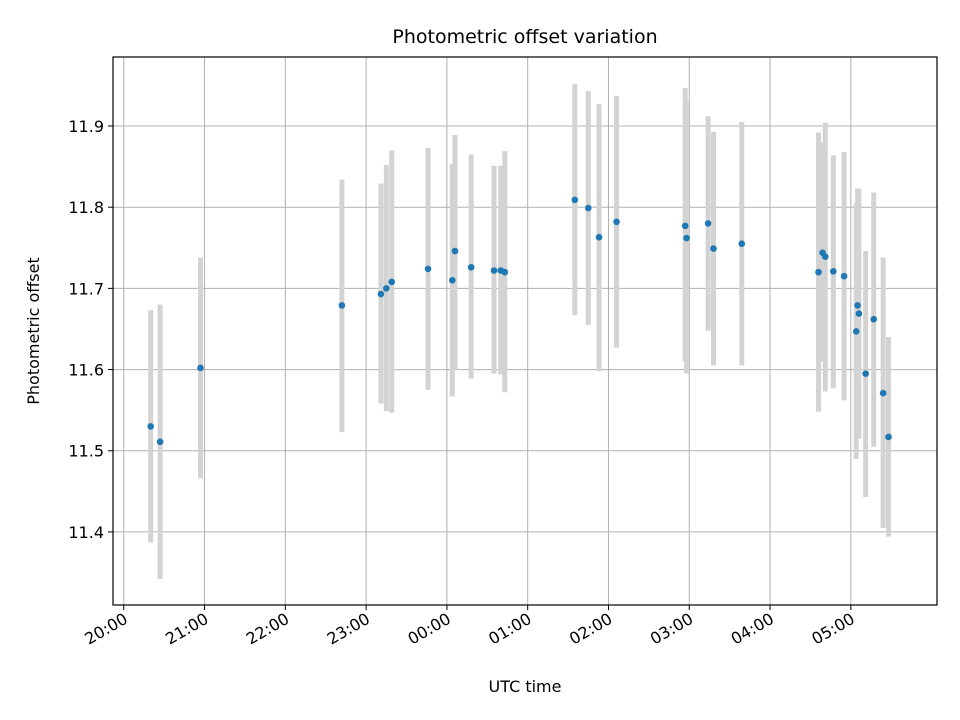 This screenshot has height=720, width=960. I want to click on y-tick-label: 11.4, so click(86, 532).